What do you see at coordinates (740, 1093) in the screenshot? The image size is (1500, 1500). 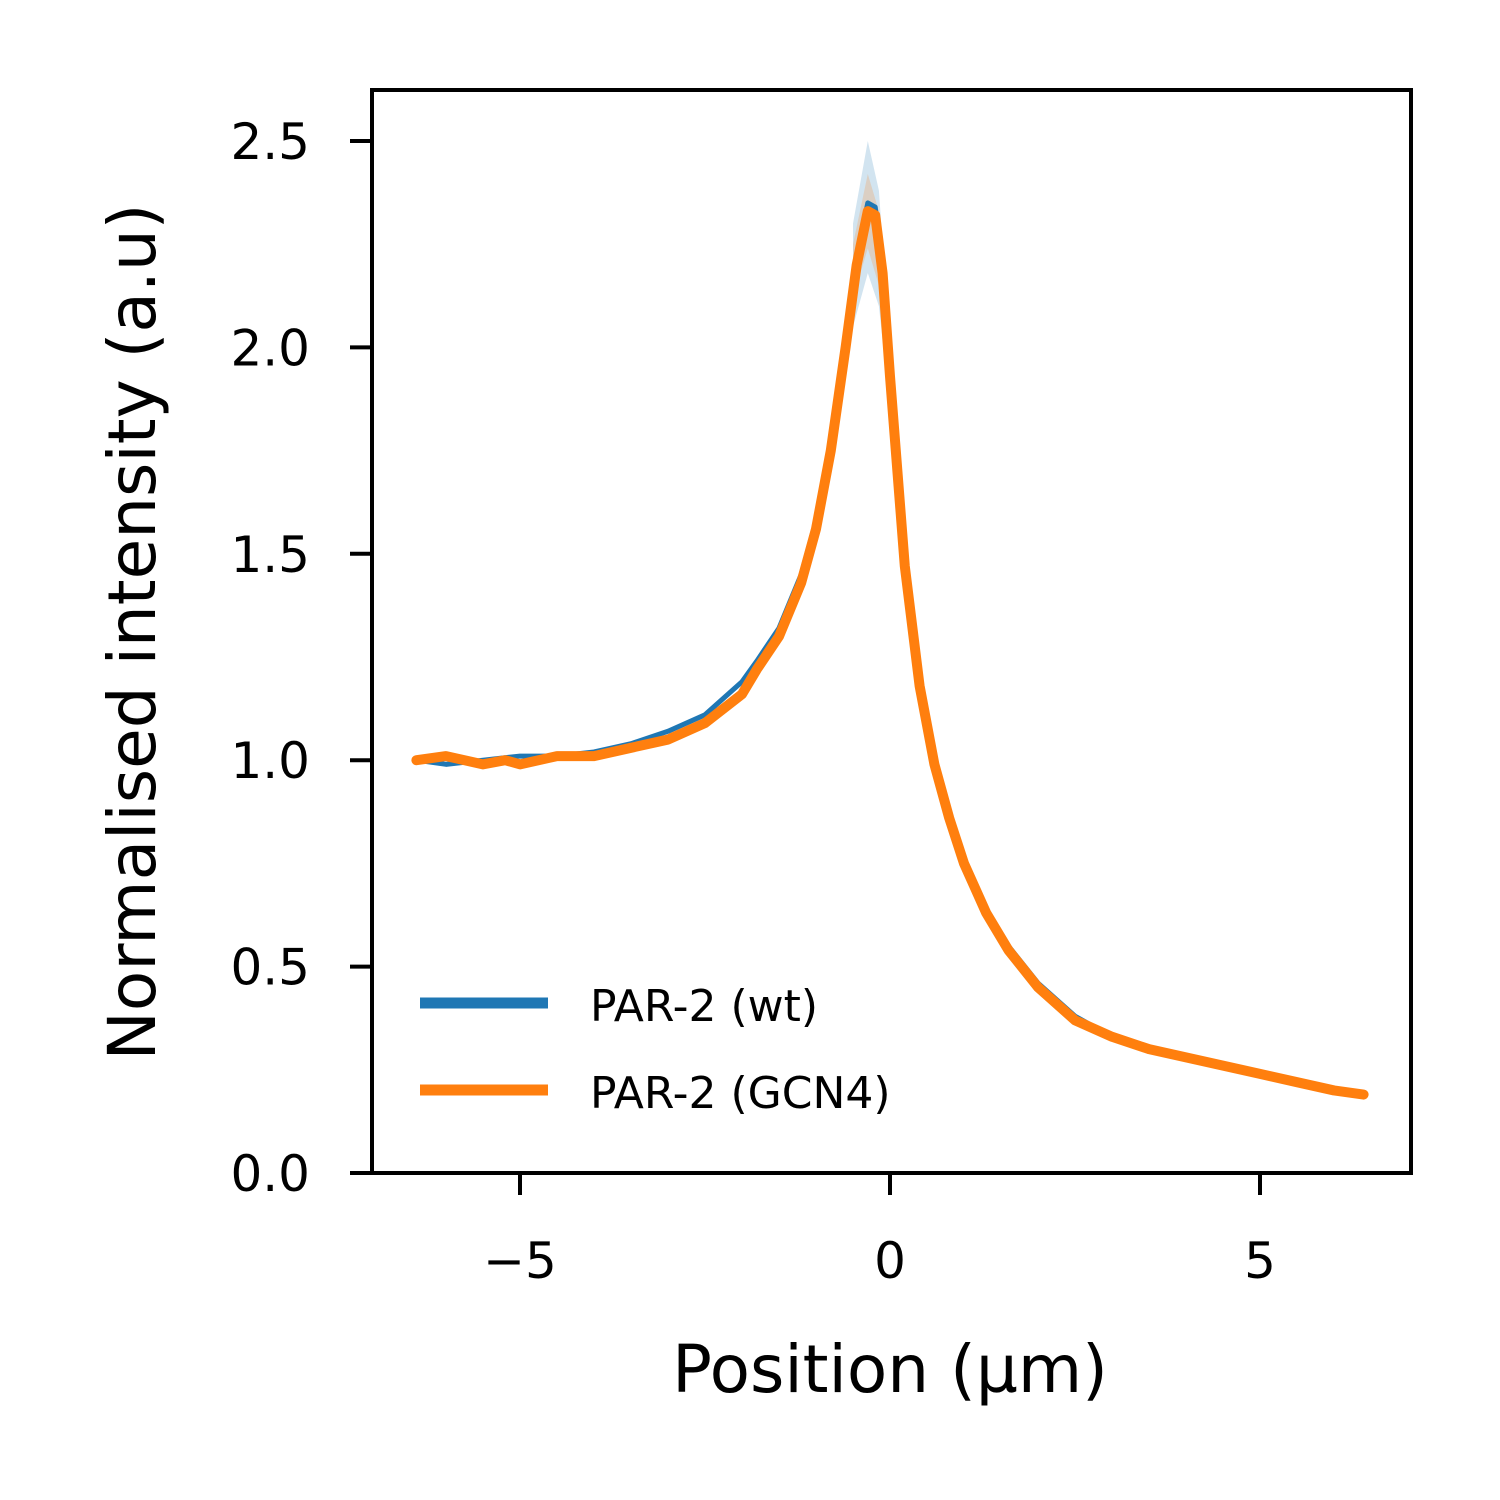 I see `legend-label-gcn4: PAR-2 (GCN4)` at bounding box center [740, 1093].